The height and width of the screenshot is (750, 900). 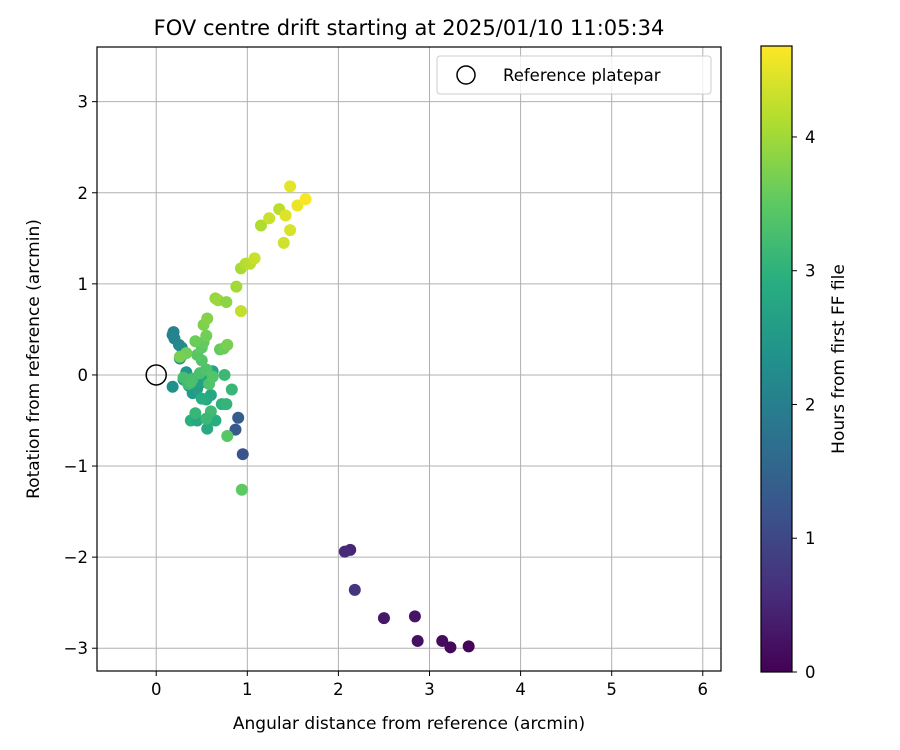 I want to click on legend-entry-reference: Reference platepar, so click(x=582, y=75).